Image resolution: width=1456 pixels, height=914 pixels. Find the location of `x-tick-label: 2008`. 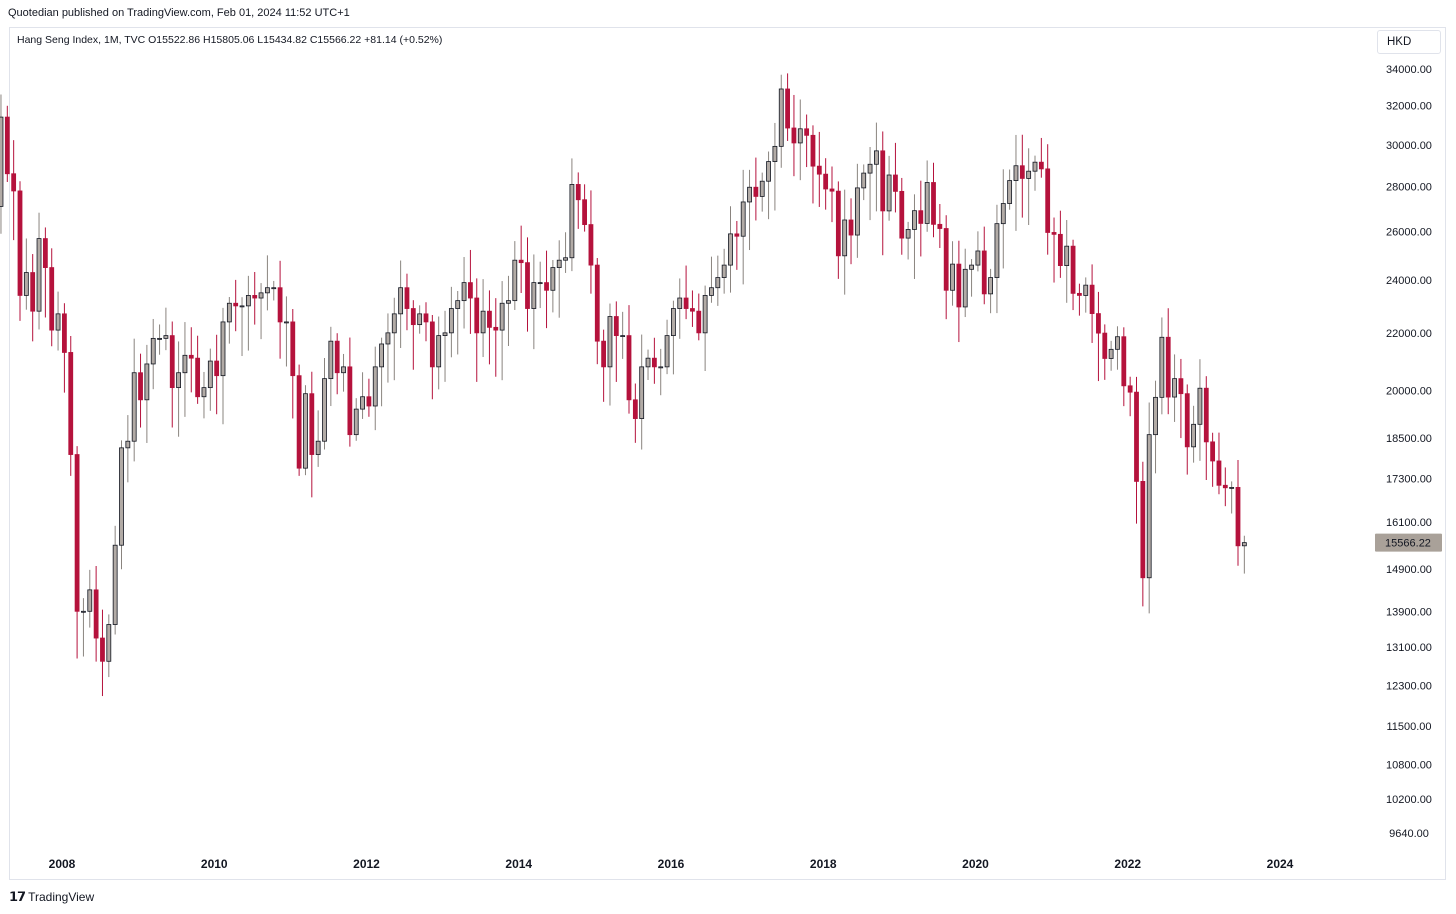

x-tick-label: 2008 is located at coordinates (62, 864).